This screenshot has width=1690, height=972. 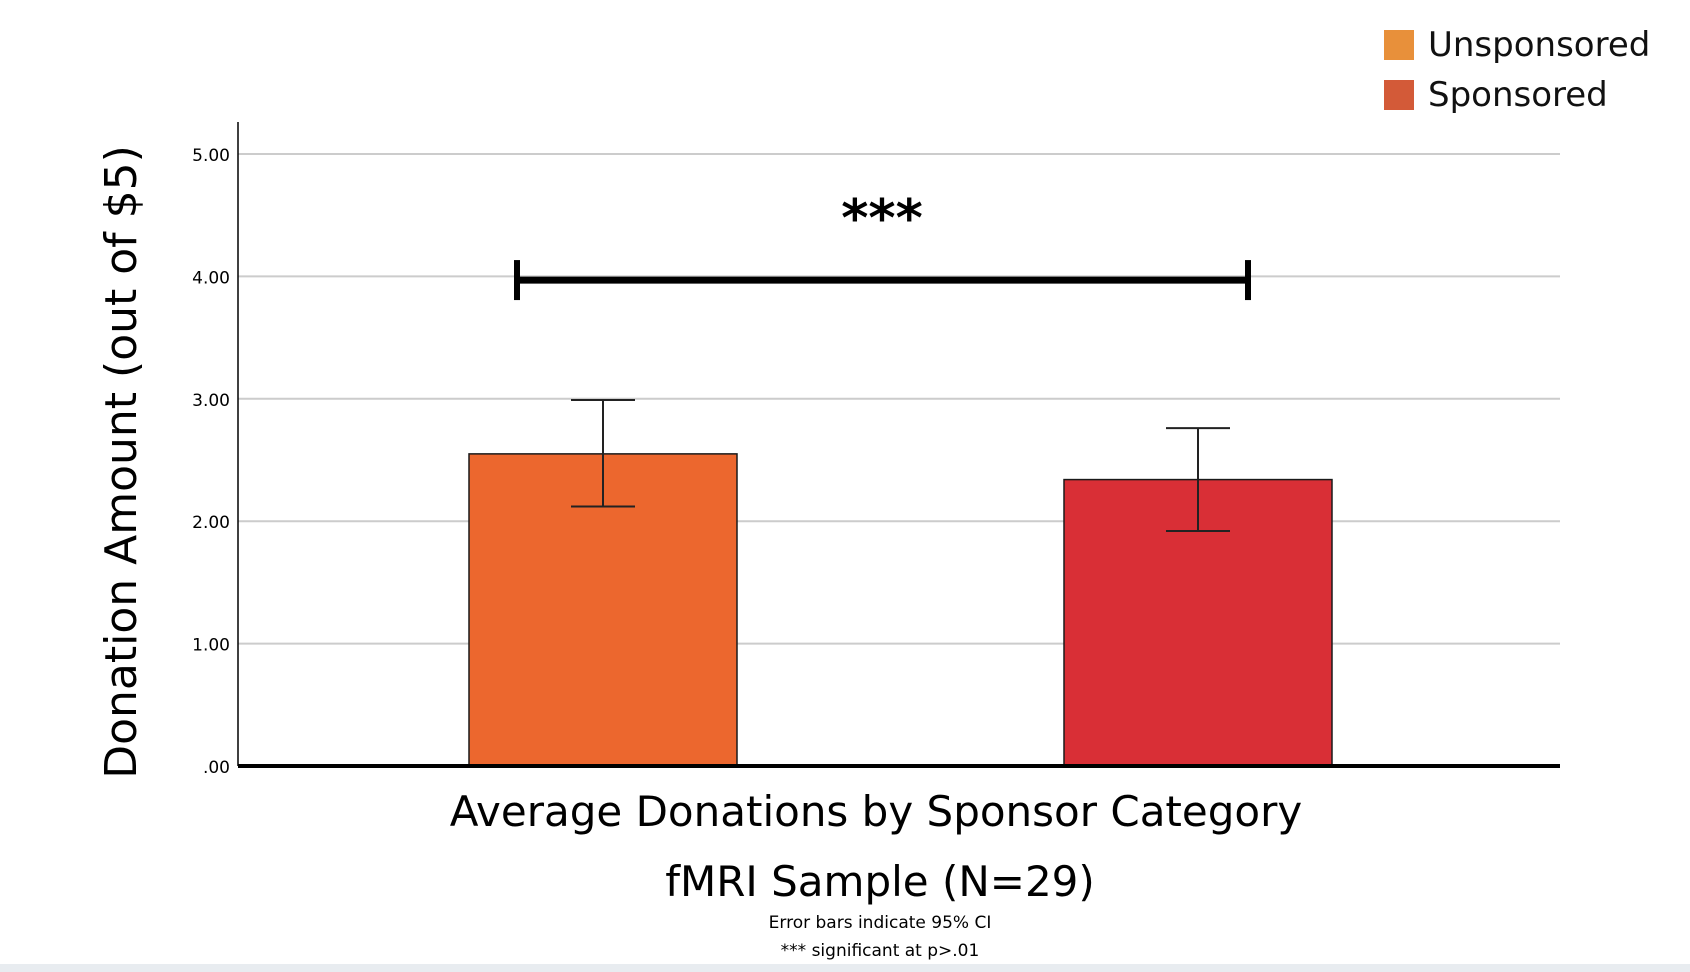 I want to click on bar-sponsored, so click(x=1198, y=622).